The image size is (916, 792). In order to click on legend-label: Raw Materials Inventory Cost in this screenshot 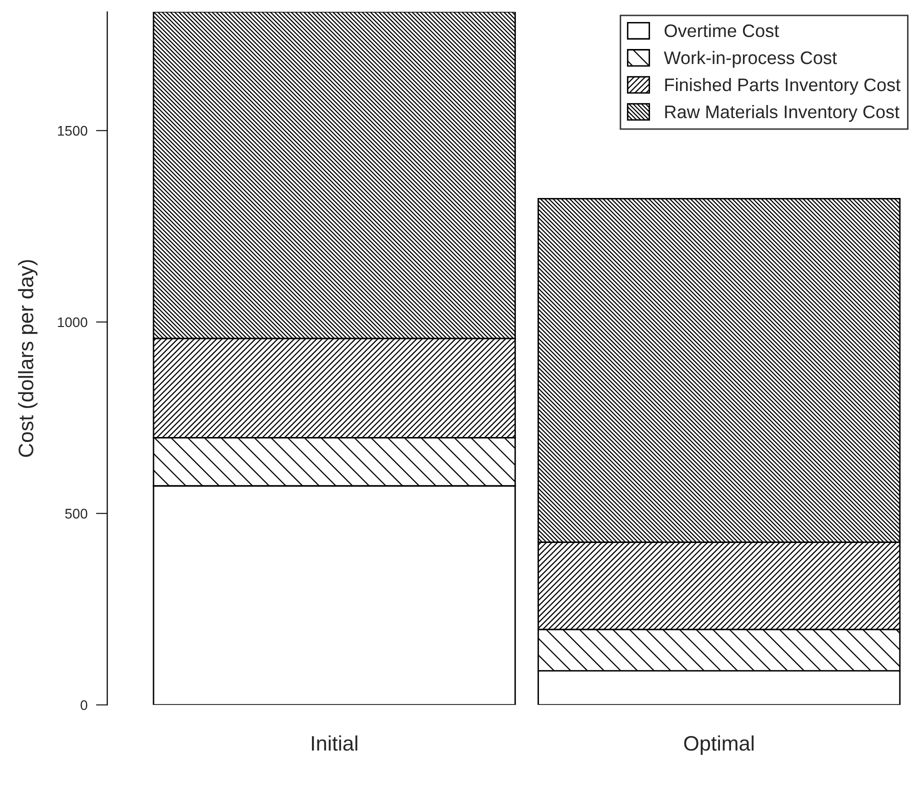, I will do `click(782, 113)`.